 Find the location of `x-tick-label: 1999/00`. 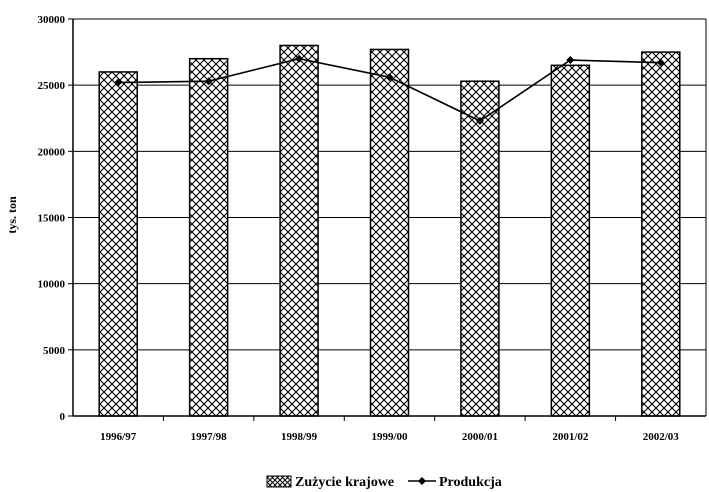

x-tick-label: 1999/00 is located at coordinates (389, 437).